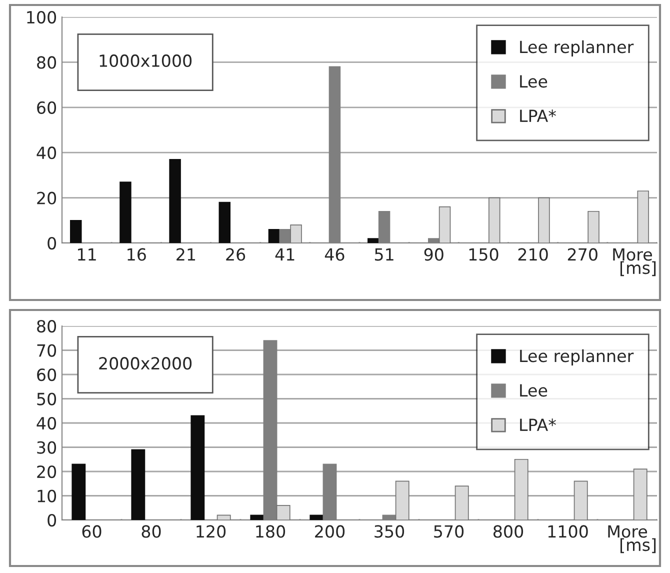 This screenshot has width=670, height=573. I want to click on annotation: 2000x2000, so click(145, 363).